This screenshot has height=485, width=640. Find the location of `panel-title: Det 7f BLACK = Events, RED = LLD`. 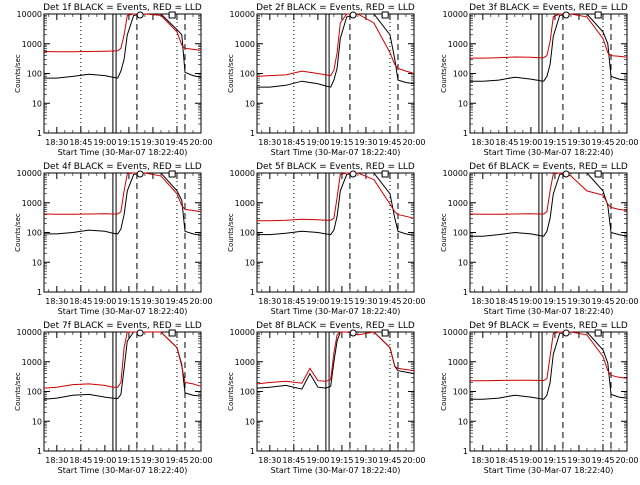

panel-title: Det 7f BLACK = Events, RED = LLD is located at coordinates (122, 326).